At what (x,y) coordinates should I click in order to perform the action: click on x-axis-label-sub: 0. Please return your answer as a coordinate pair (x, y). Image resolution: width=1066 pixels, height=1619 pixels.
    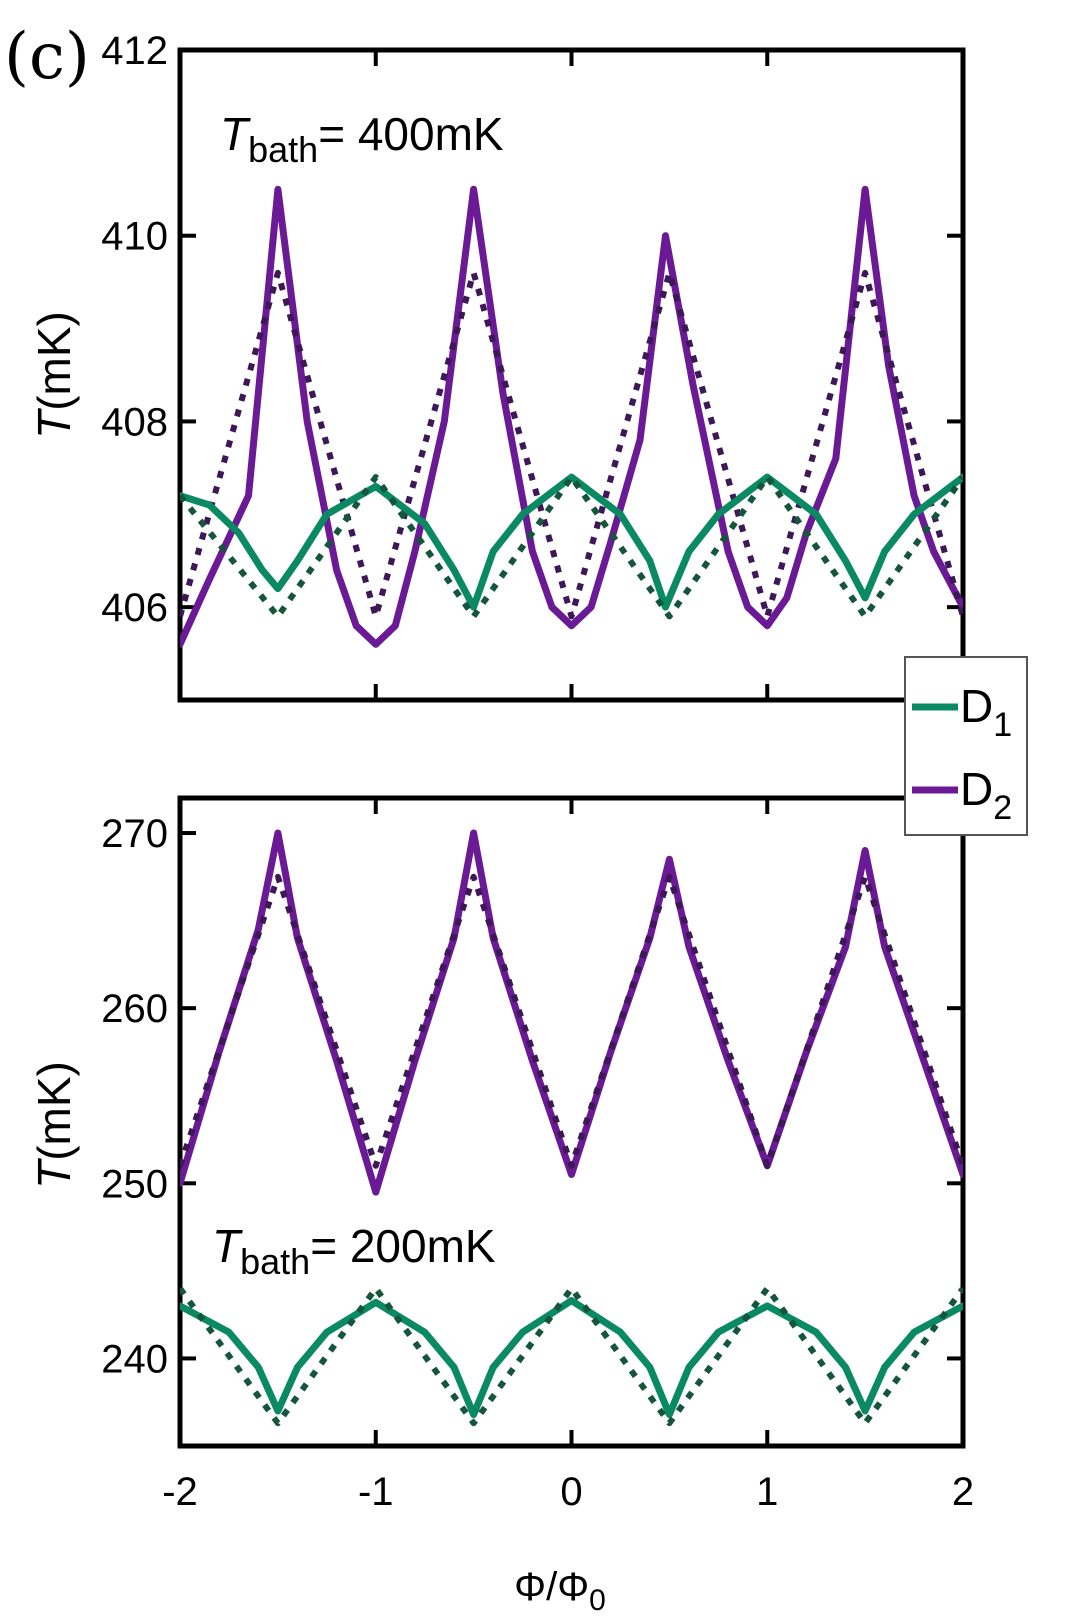
    Looking at the image, I should click on (597, 1599).